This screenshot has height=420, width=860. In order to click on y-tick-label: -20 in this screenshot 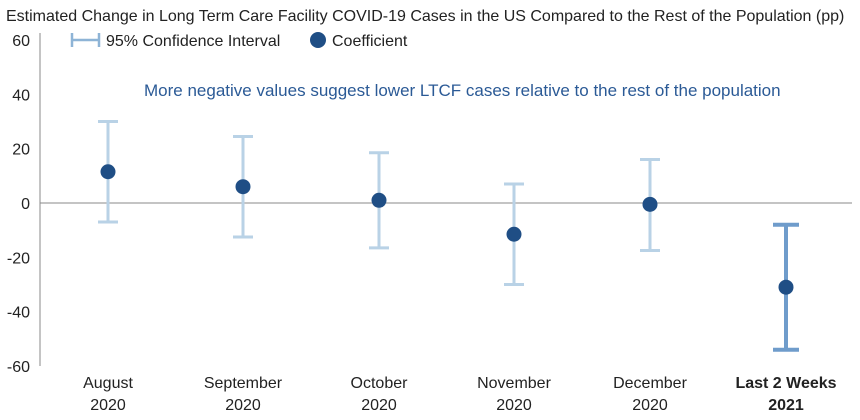, I will do `click(18, 258)`.